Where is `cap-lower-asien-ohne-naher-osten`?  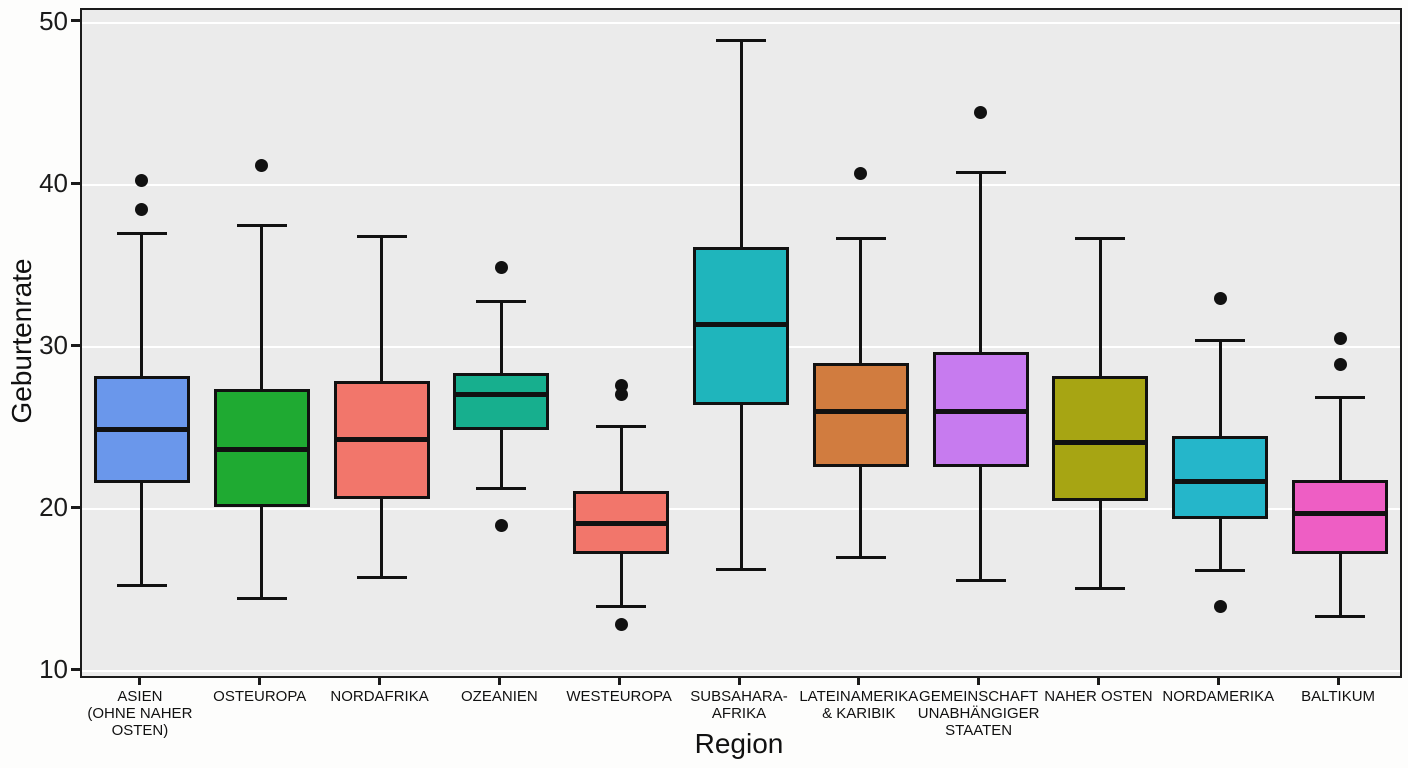 cap-lower-asien-ohne-naher-osten is located at coordinates (141, 585).